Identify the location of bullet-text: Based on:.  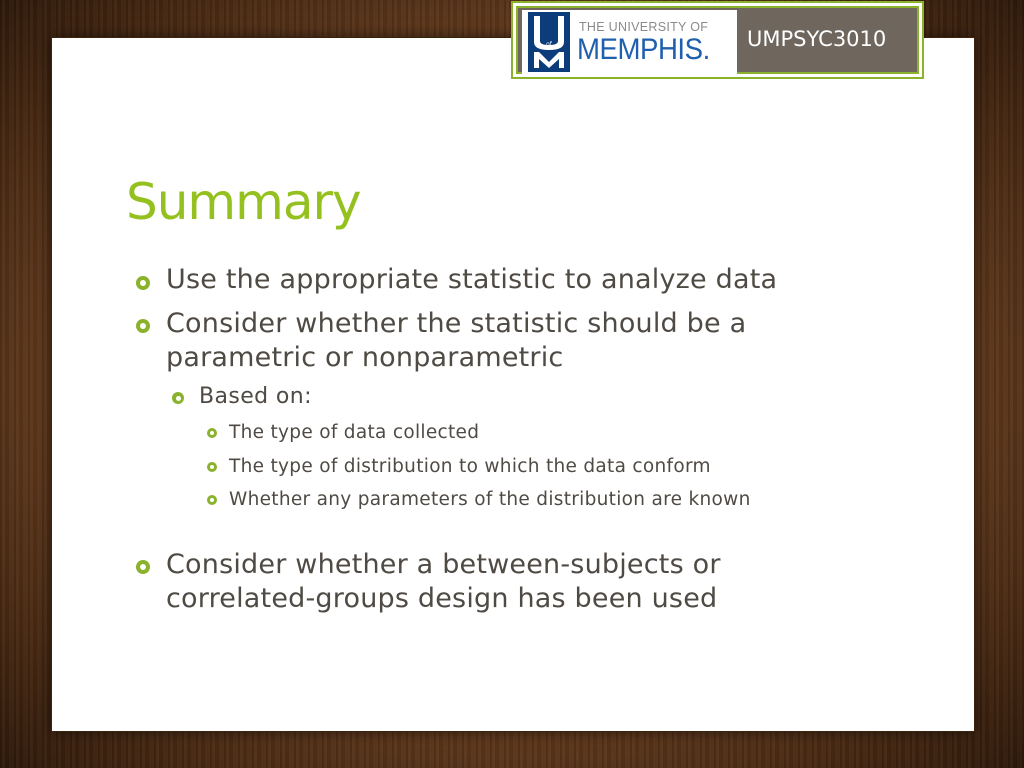
(255, 396).